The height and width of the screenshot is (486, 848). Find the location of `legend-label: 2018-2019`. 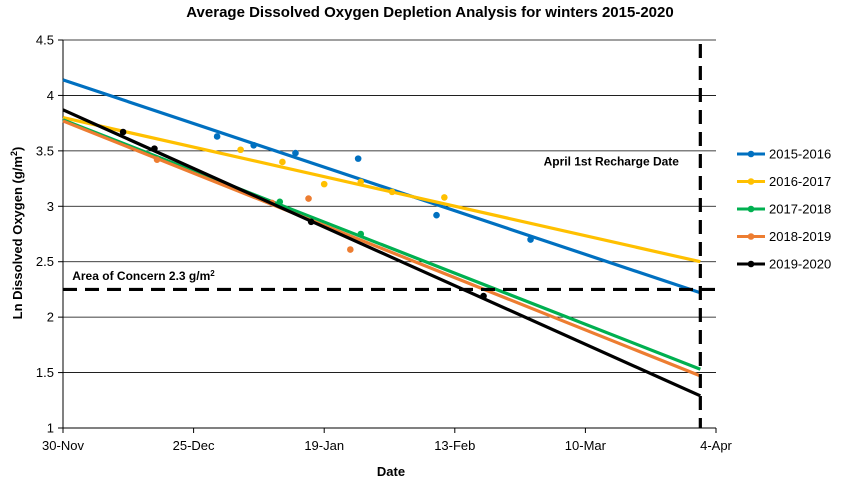

legend-label: 2018-2019 is located at coordinates (800, 236).